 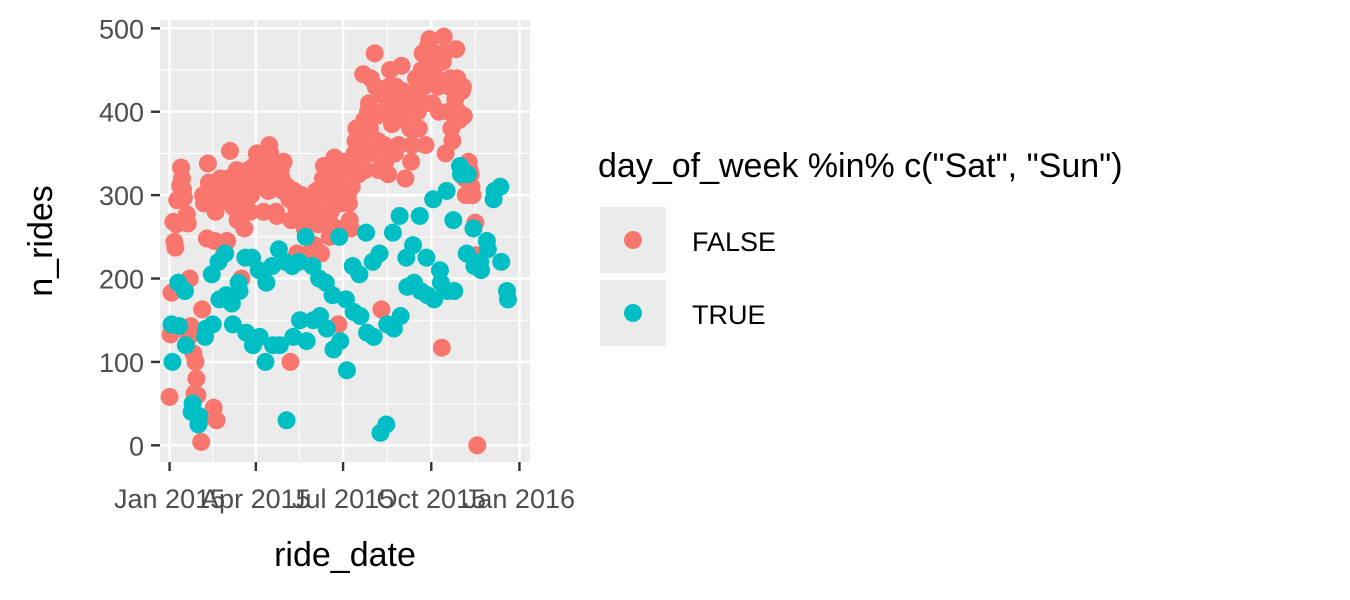 What do you see at coordinates (256, 499) in the screenshot?
I see `x-tick-label: Apr 2015` at bounding box center [256, 499].